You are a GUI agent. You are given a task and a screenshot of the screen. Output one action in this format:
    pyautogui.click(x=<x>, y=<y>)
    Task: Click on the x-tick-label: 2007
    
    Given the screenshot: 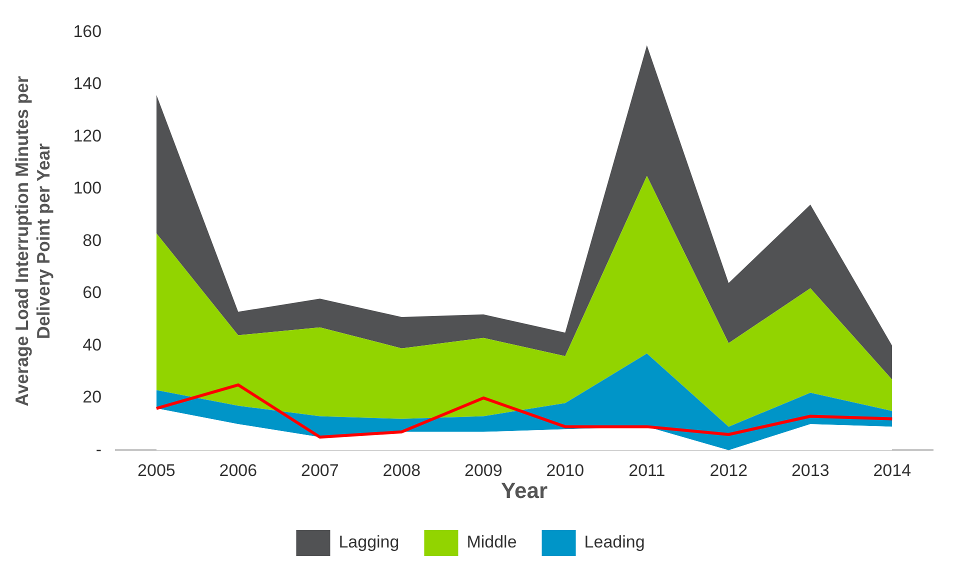 What is the action you would take?
    pyautogui.click(x=320, y=470)
    